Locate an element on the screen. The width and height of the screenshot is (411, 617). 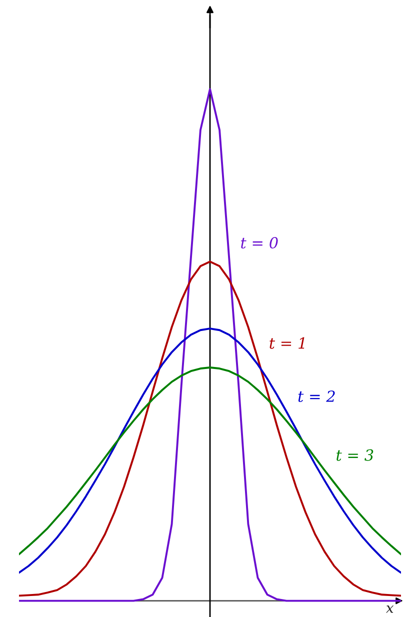
series-label: t = 2 is located at coordinates (316, 396).